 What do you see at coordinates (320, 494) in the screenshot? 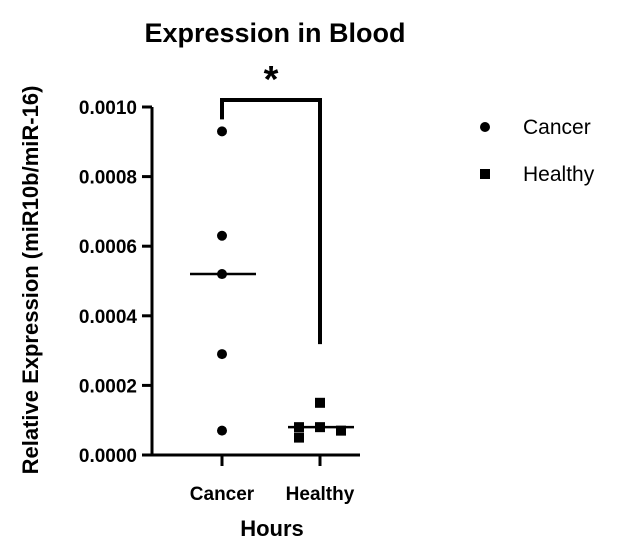
I see `x-tick-label: Healthy` at bounding box center [320, 494].